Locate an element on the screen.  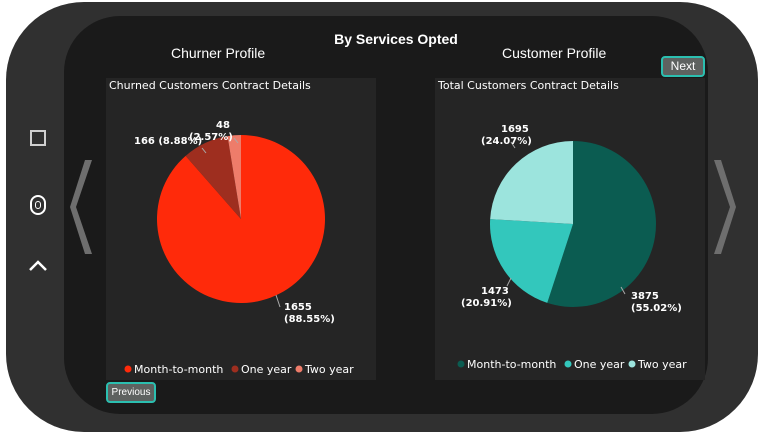
data-label: 166 (8.88%) is located at coordinates (168, 141).